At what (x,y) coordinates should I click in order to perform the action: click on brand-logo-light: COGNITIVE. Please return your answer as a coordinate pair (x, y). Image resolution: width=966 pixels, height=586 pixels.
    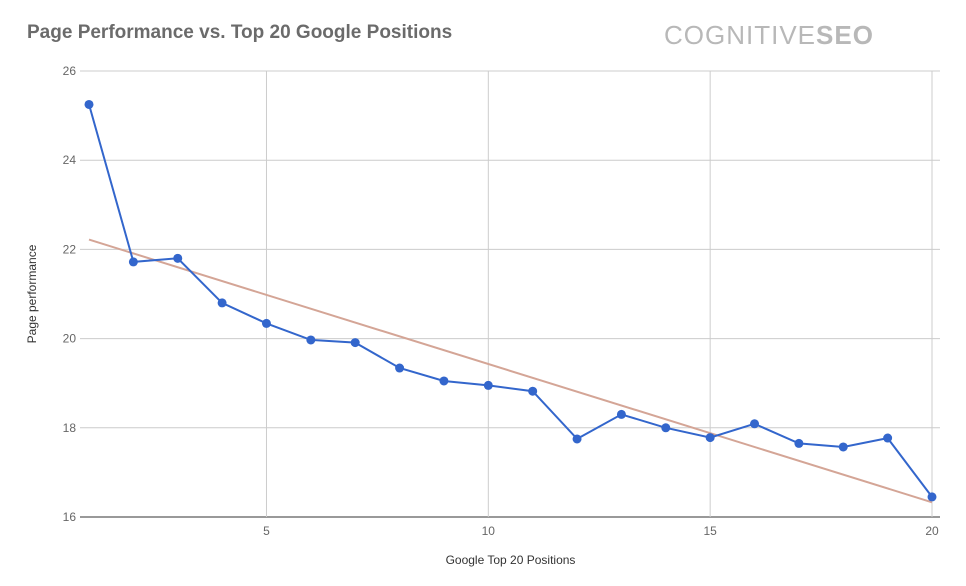
    Looking at the image, I should click on (740, 35).